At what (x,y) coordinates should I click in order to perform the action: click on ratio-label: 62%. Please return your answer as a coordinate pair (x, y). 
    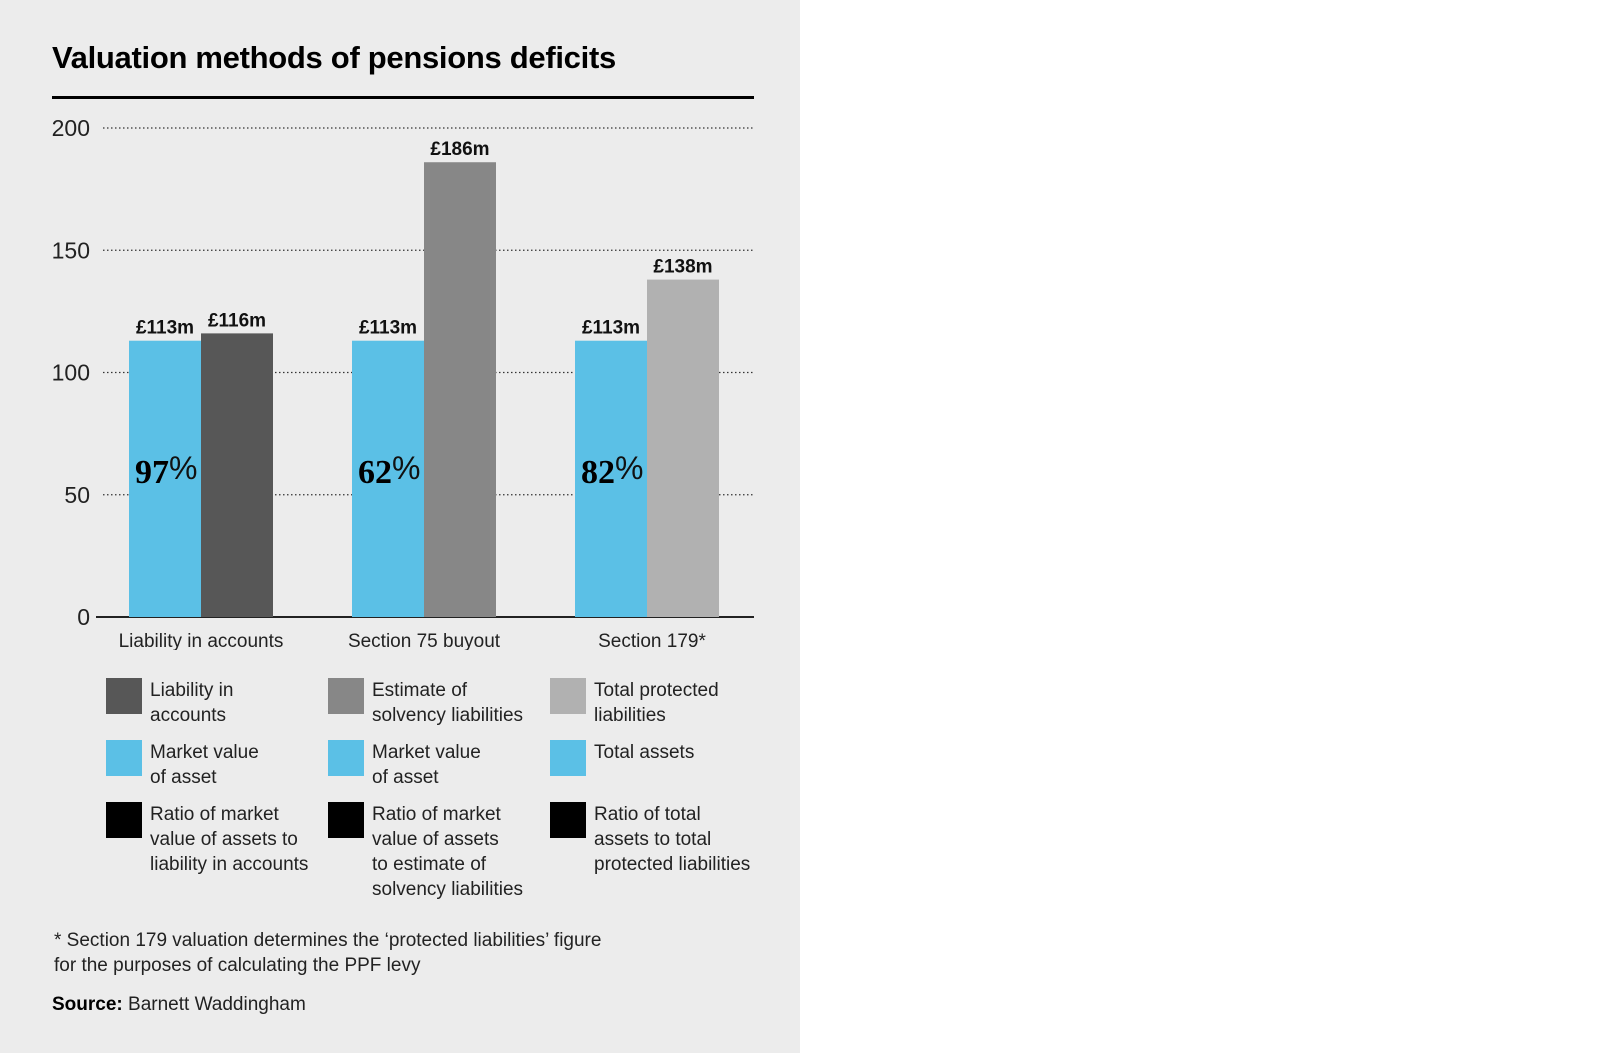
    Looking at the image, I should click on (389, 470).